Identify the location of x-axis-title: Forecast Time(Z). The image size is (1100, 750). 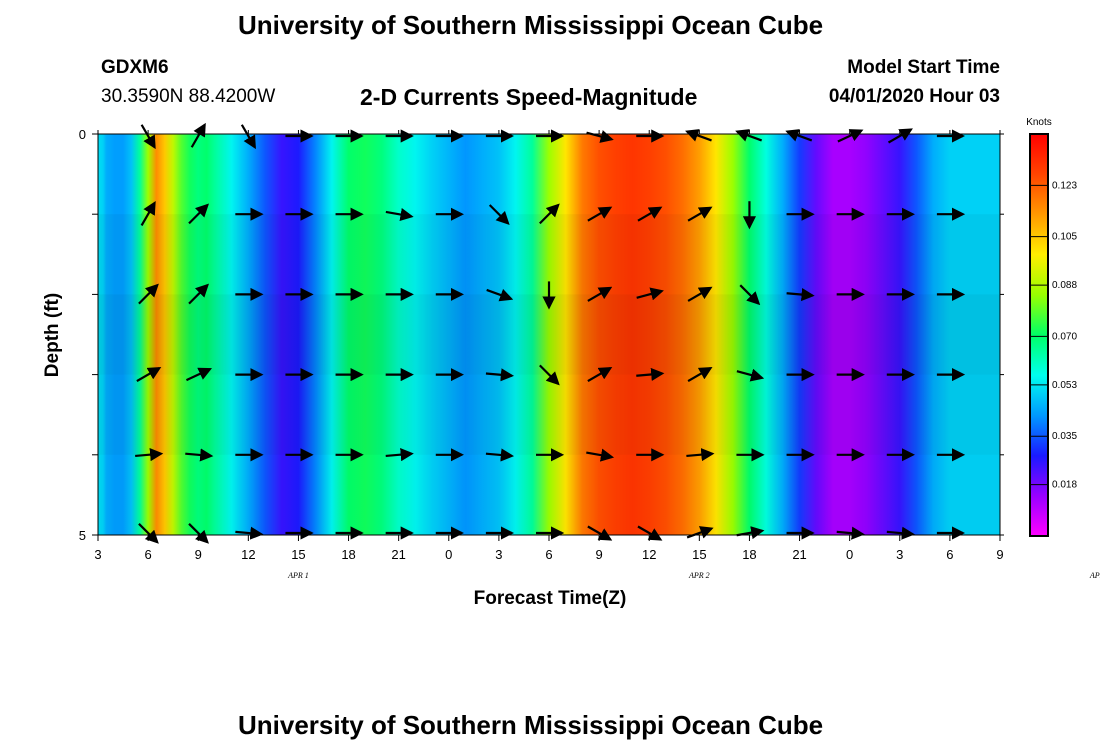
(550, 598).